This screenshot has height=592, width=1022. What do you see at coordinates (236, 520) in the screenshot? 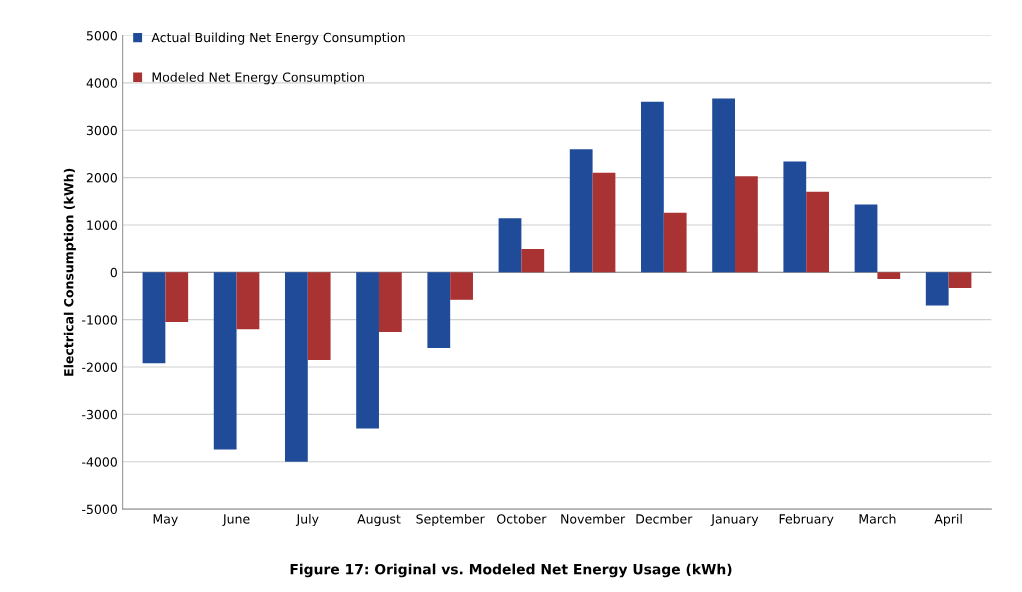
I see `x-tick-label: June` at bounding box center [236, 520].